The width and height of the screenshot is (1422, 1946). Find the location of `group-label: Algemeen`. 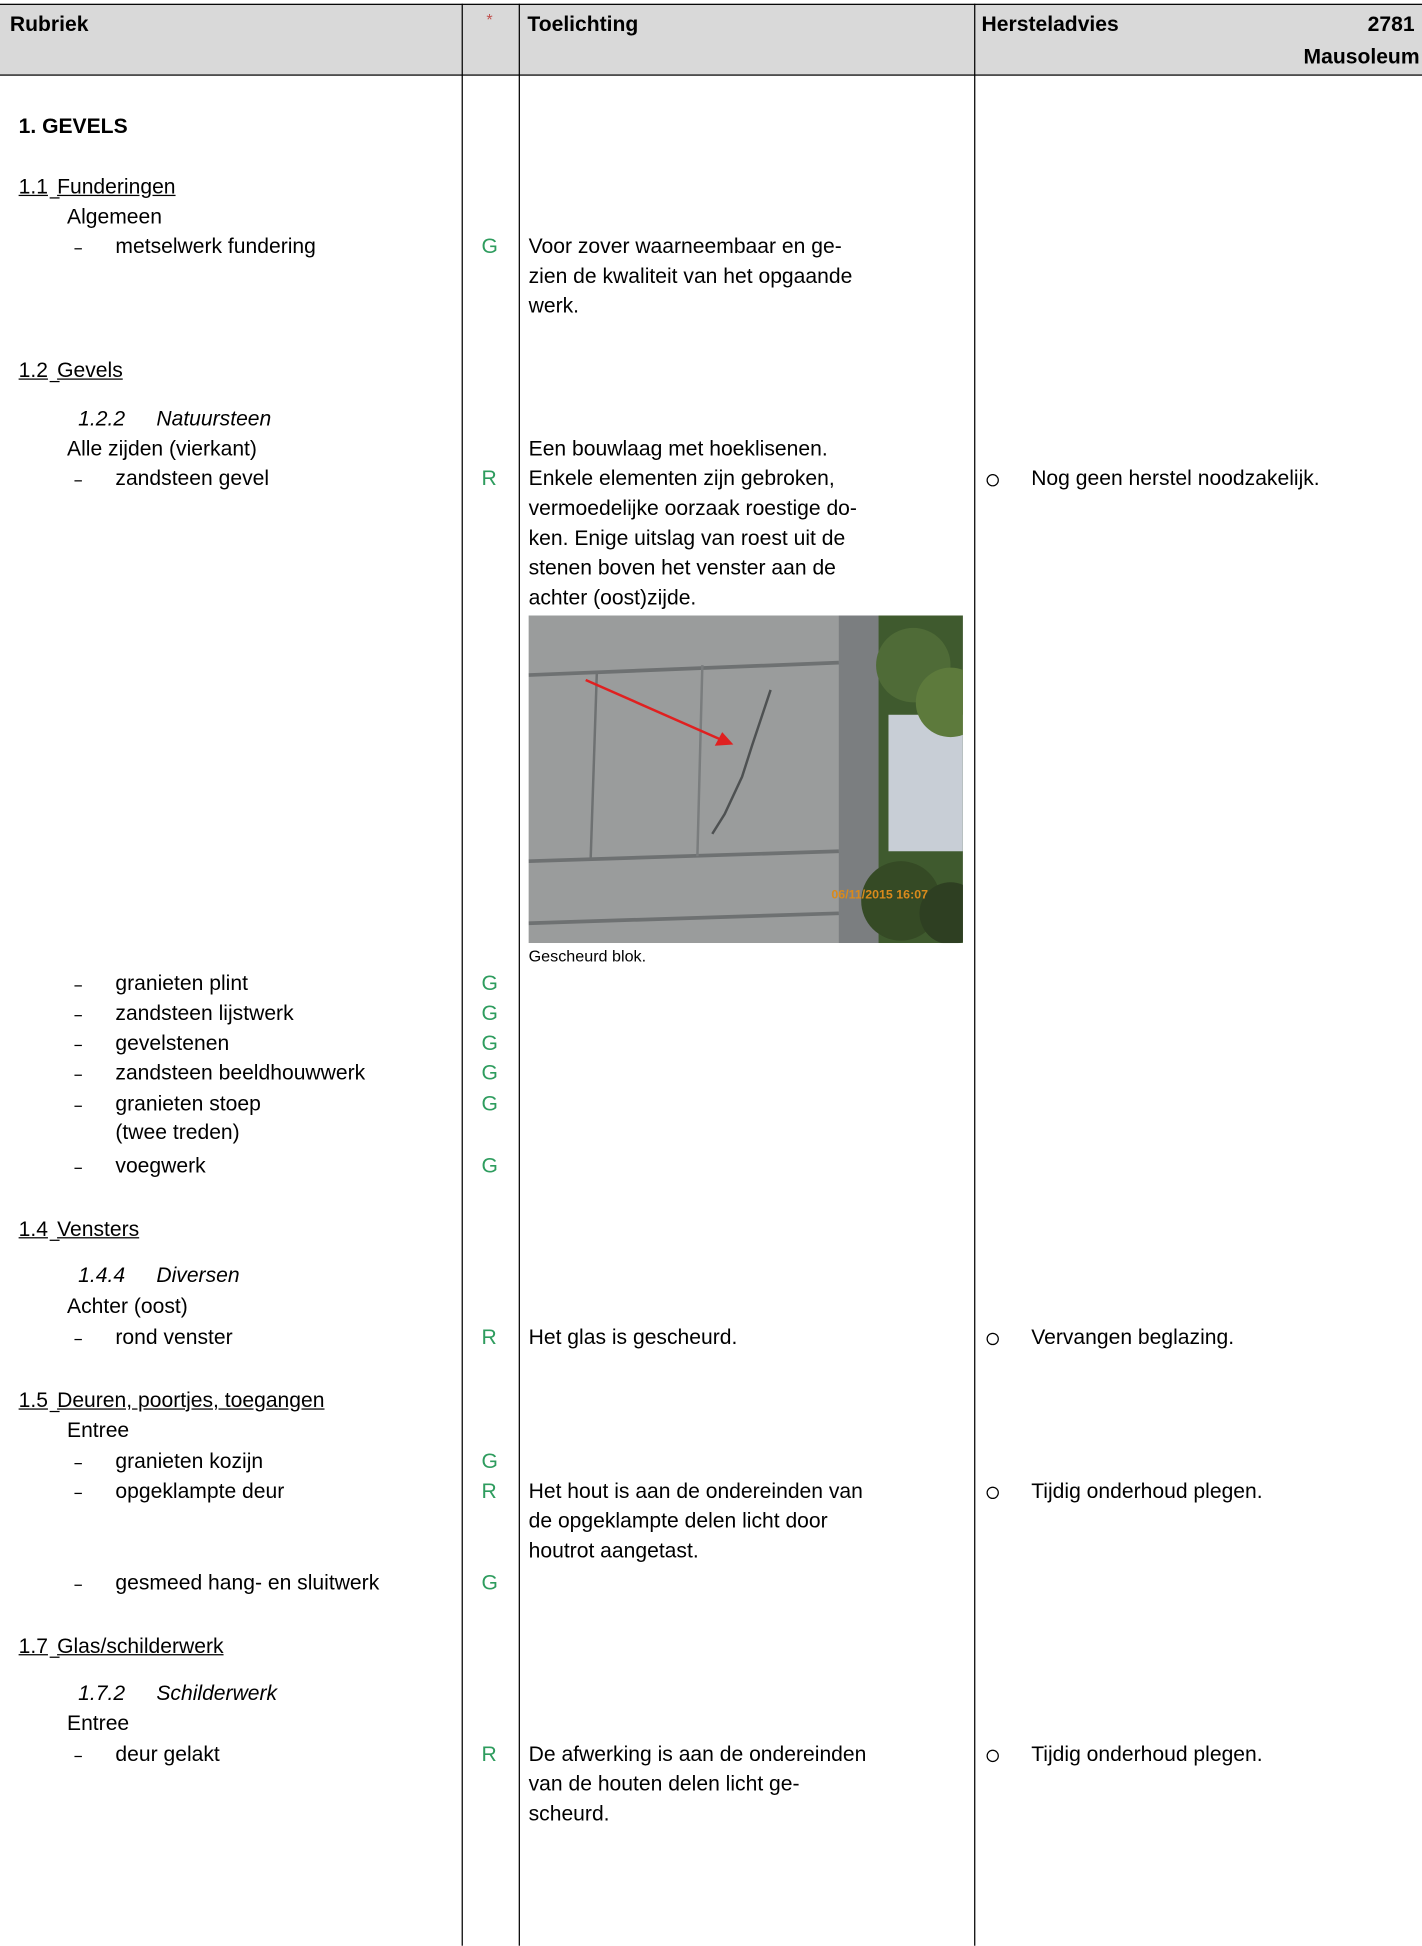

group-label: Algemeen is located at coordinates (115, 216).